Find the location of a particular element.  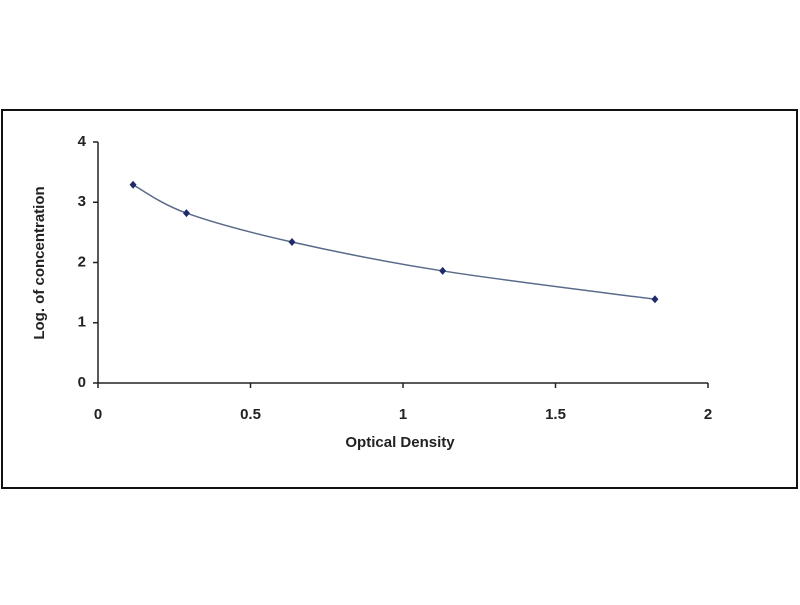

x-tick-label: 0 is located at coordinates (98, 414).